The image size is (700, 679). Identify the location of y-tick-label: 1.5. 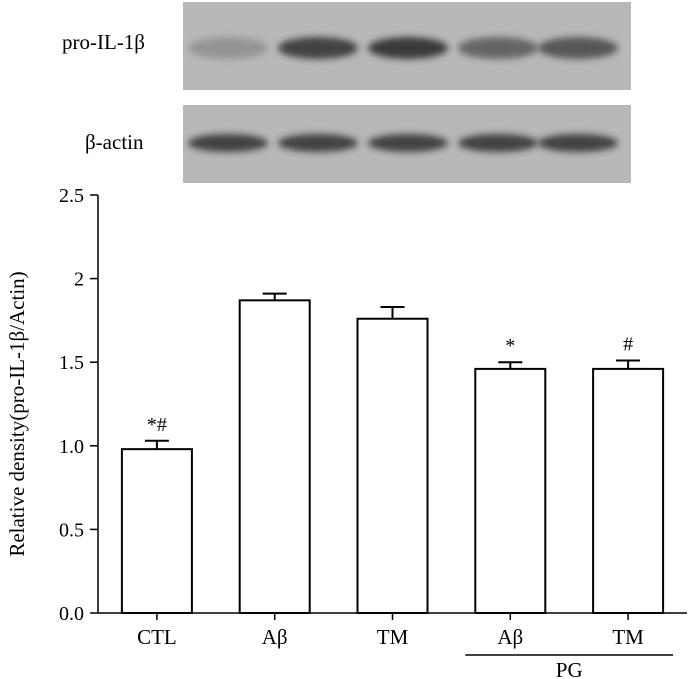
(71, 363).